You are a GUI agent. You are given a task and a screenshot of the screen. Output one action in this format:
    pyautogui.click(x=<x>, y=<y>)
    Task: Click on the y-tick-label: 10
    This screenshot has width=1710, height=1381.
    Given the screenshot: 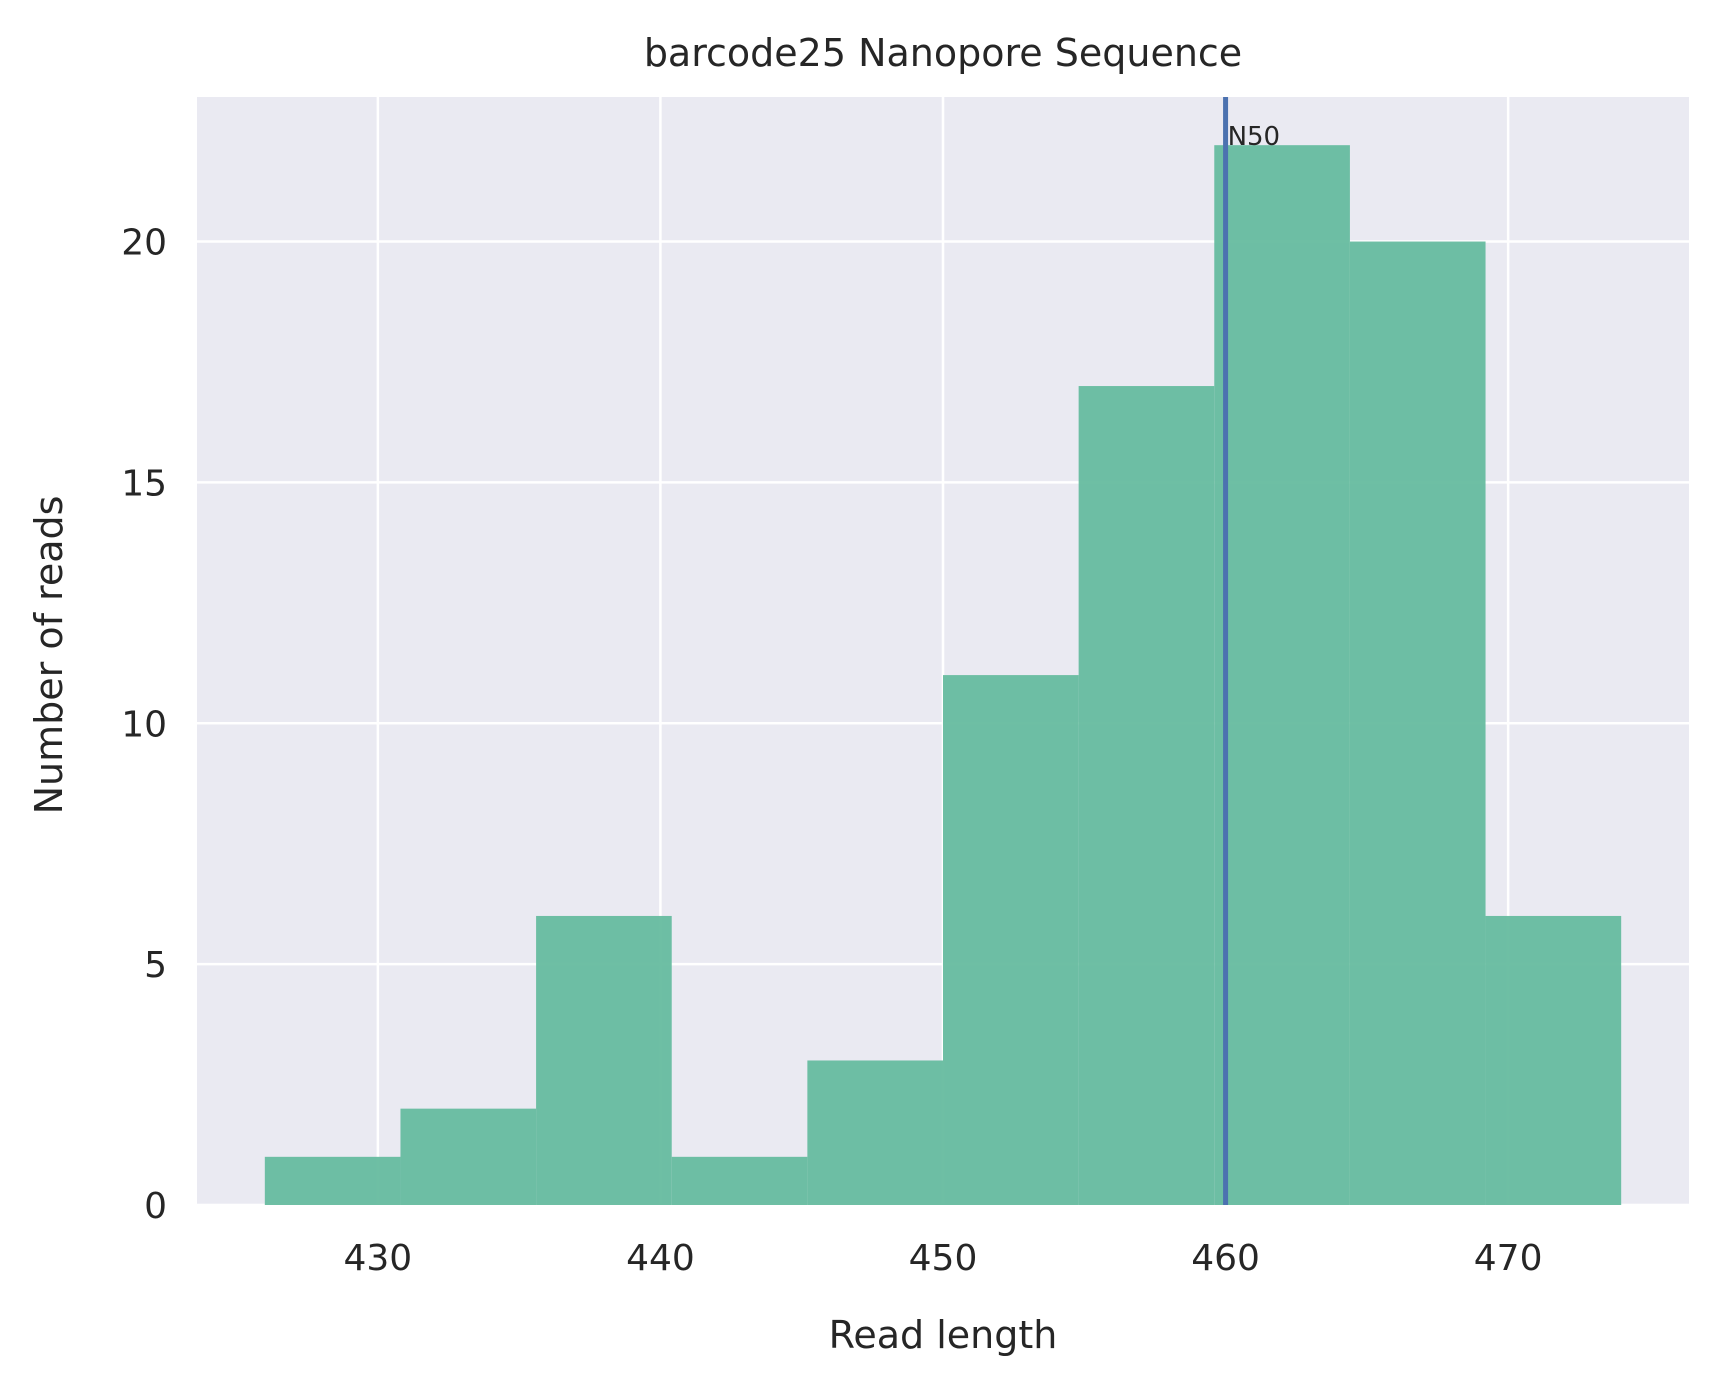 What is the action you would take?
    pyautogui.click(x=144, y=724)
    